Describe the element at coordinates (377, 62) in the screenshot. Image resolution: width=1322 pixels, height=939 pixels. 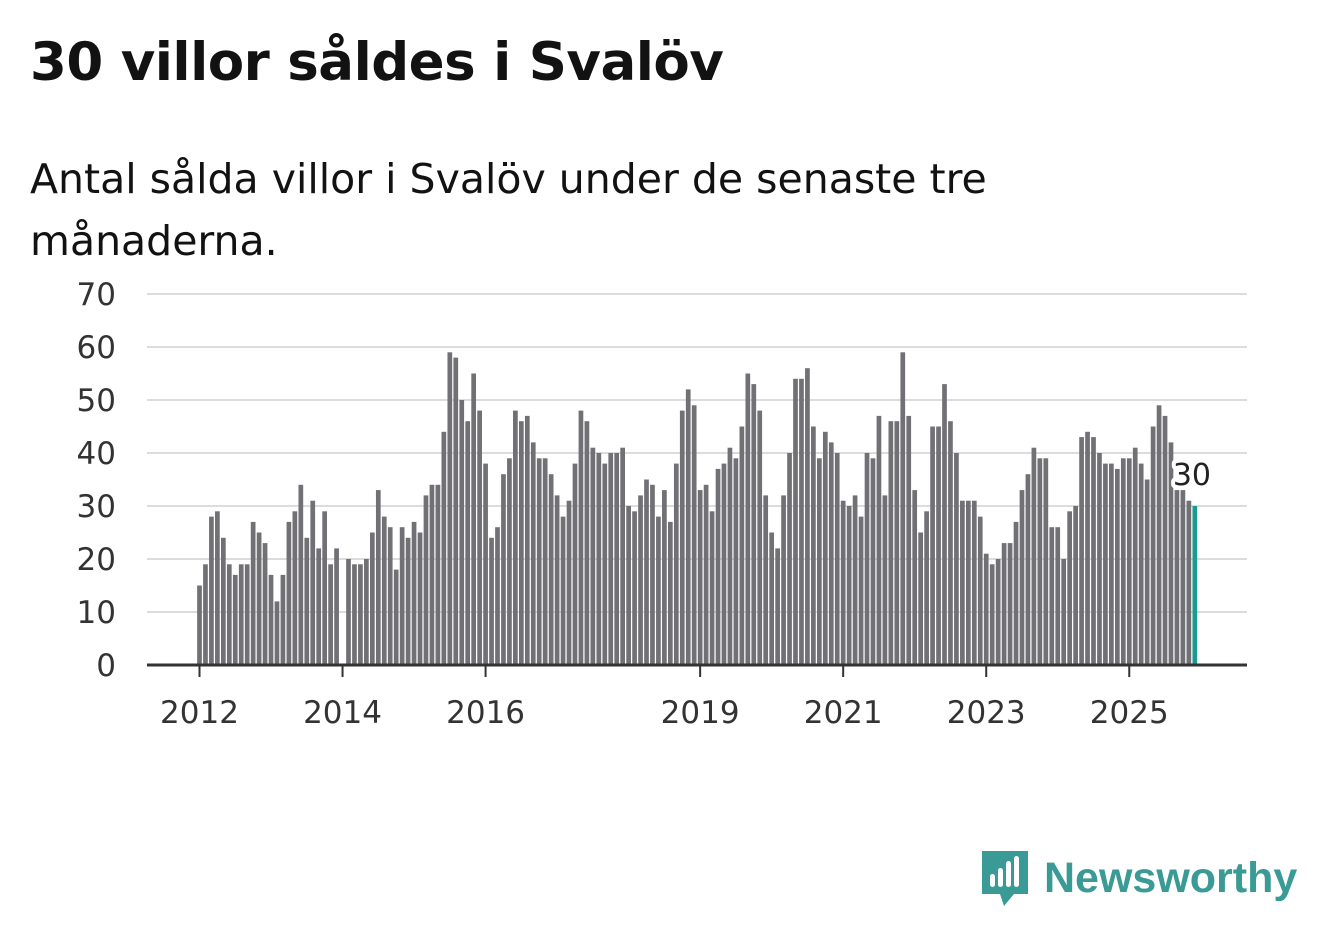
I see `chart-title: 30 villor såldes i Svalöv` at that location.